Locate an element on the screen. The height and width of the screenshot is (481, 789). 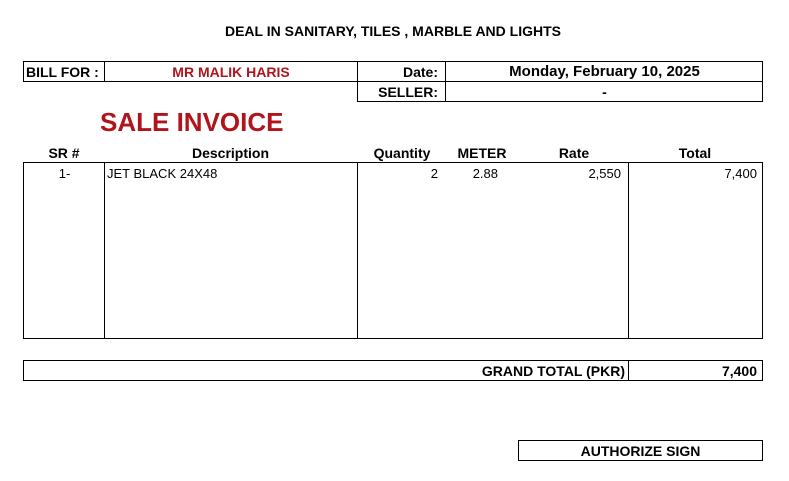
customer-name: MR MALIK HARIS is located at coordinates (231, 72).